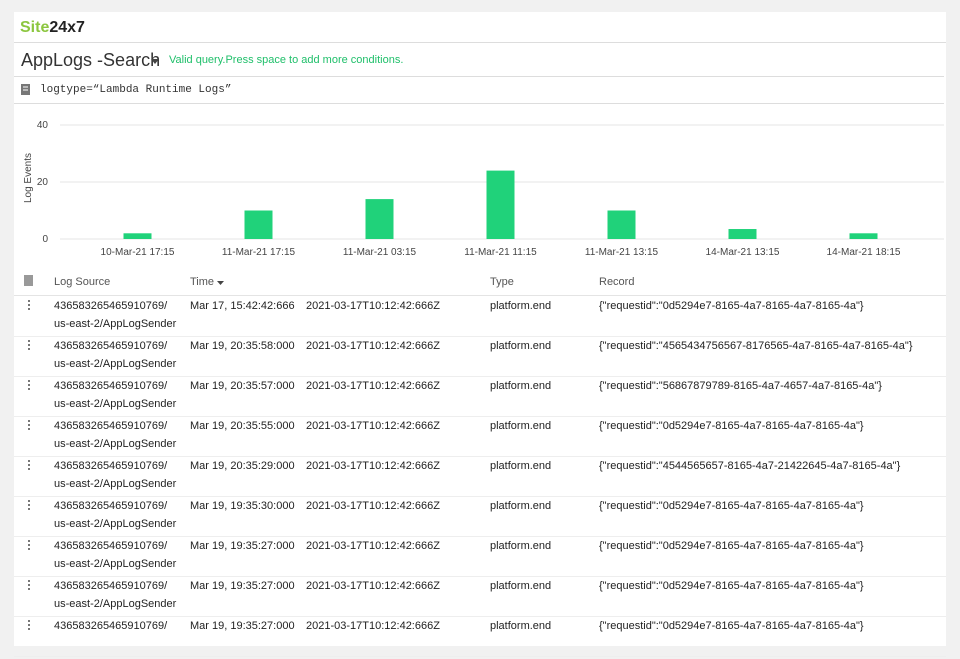  I want to click on time: Mar 17, 15:42:42:666, so click(242, 306).